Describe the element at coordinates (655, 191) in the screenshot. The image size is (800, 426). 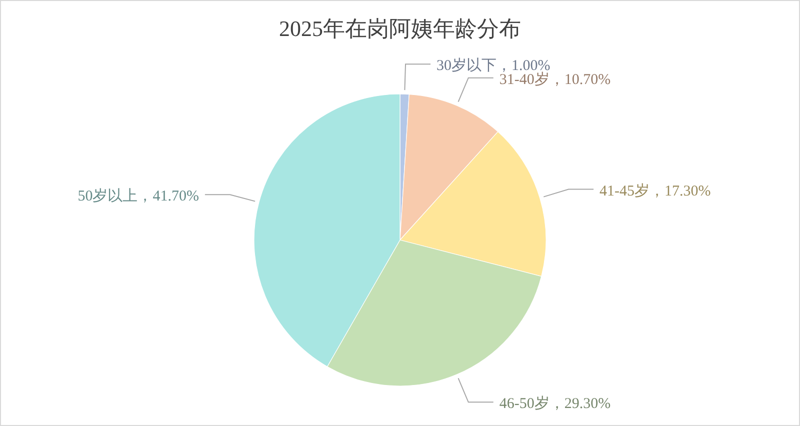
I see `slice-label: 41-45岁，17.30%` at that location.